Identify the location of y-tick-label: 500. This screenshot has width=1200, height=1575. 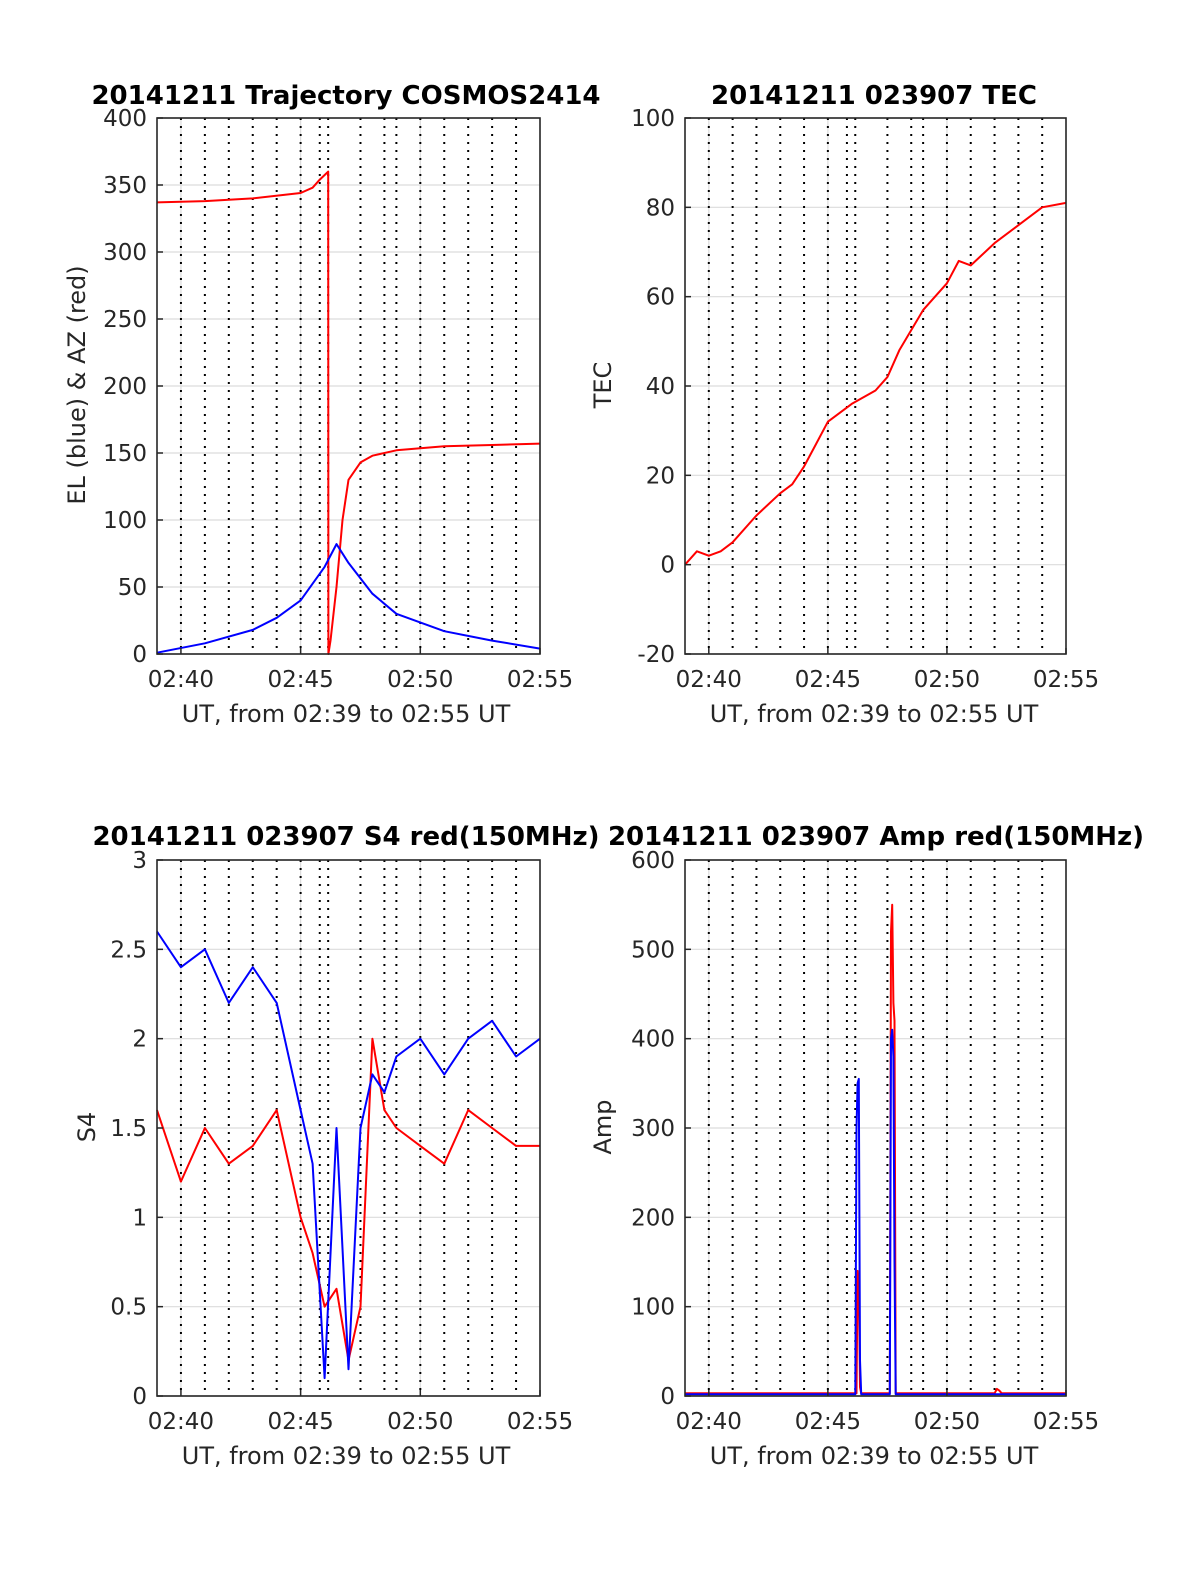
(653, 950).